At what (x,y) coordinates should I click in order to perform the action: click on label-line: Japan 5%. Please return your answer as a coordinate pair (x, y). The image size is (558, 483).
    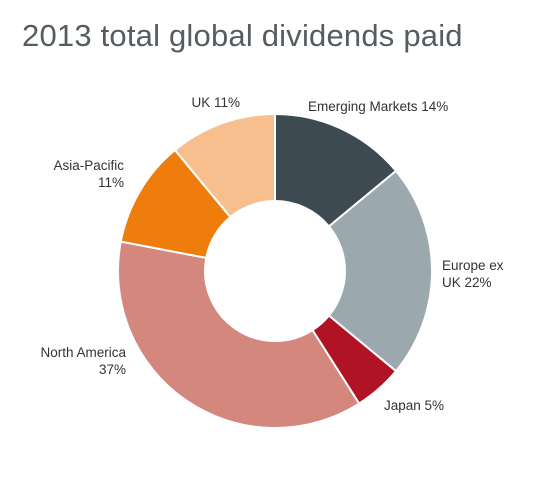
    Looking at the image, I should click on (414, 405).